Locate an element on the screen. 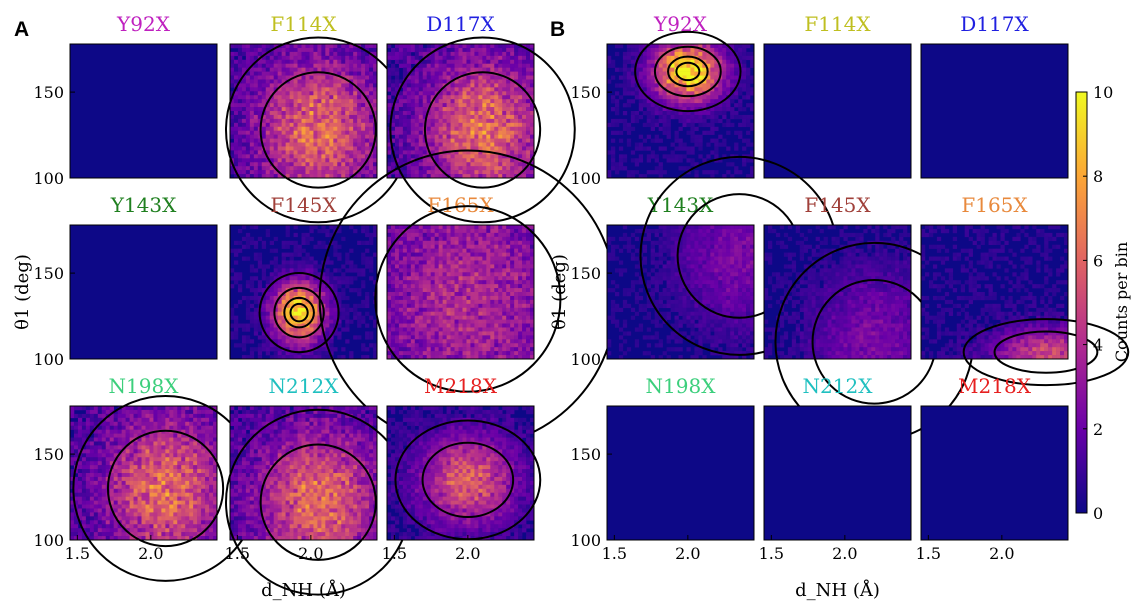 The height and width of the screenshot is (602, 1135). subplot-frame is located at coordinates (460, 111).